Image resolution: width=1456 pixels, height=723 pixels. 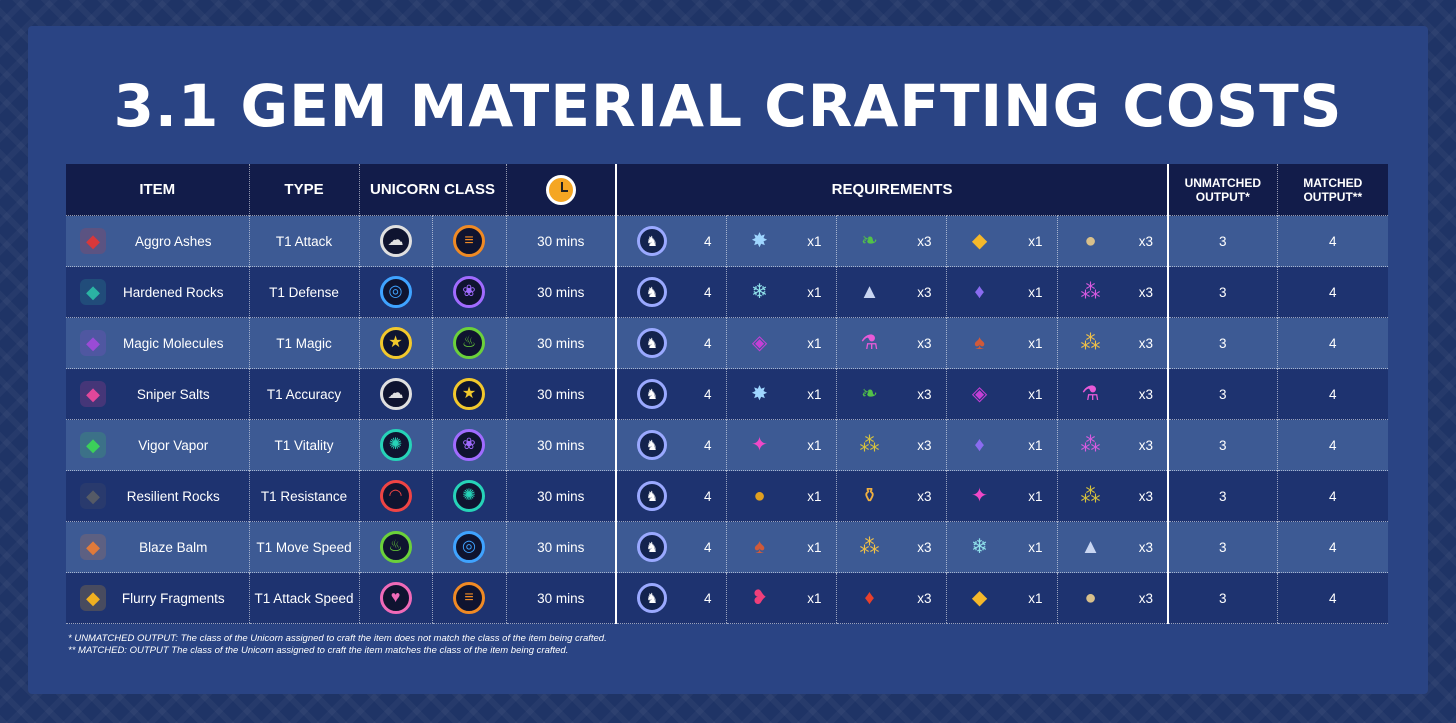 What do you see at coordinates (303, 292) in the screenshot?
I see `type-cell: T1 Defense` at bounding box center [303, 292].